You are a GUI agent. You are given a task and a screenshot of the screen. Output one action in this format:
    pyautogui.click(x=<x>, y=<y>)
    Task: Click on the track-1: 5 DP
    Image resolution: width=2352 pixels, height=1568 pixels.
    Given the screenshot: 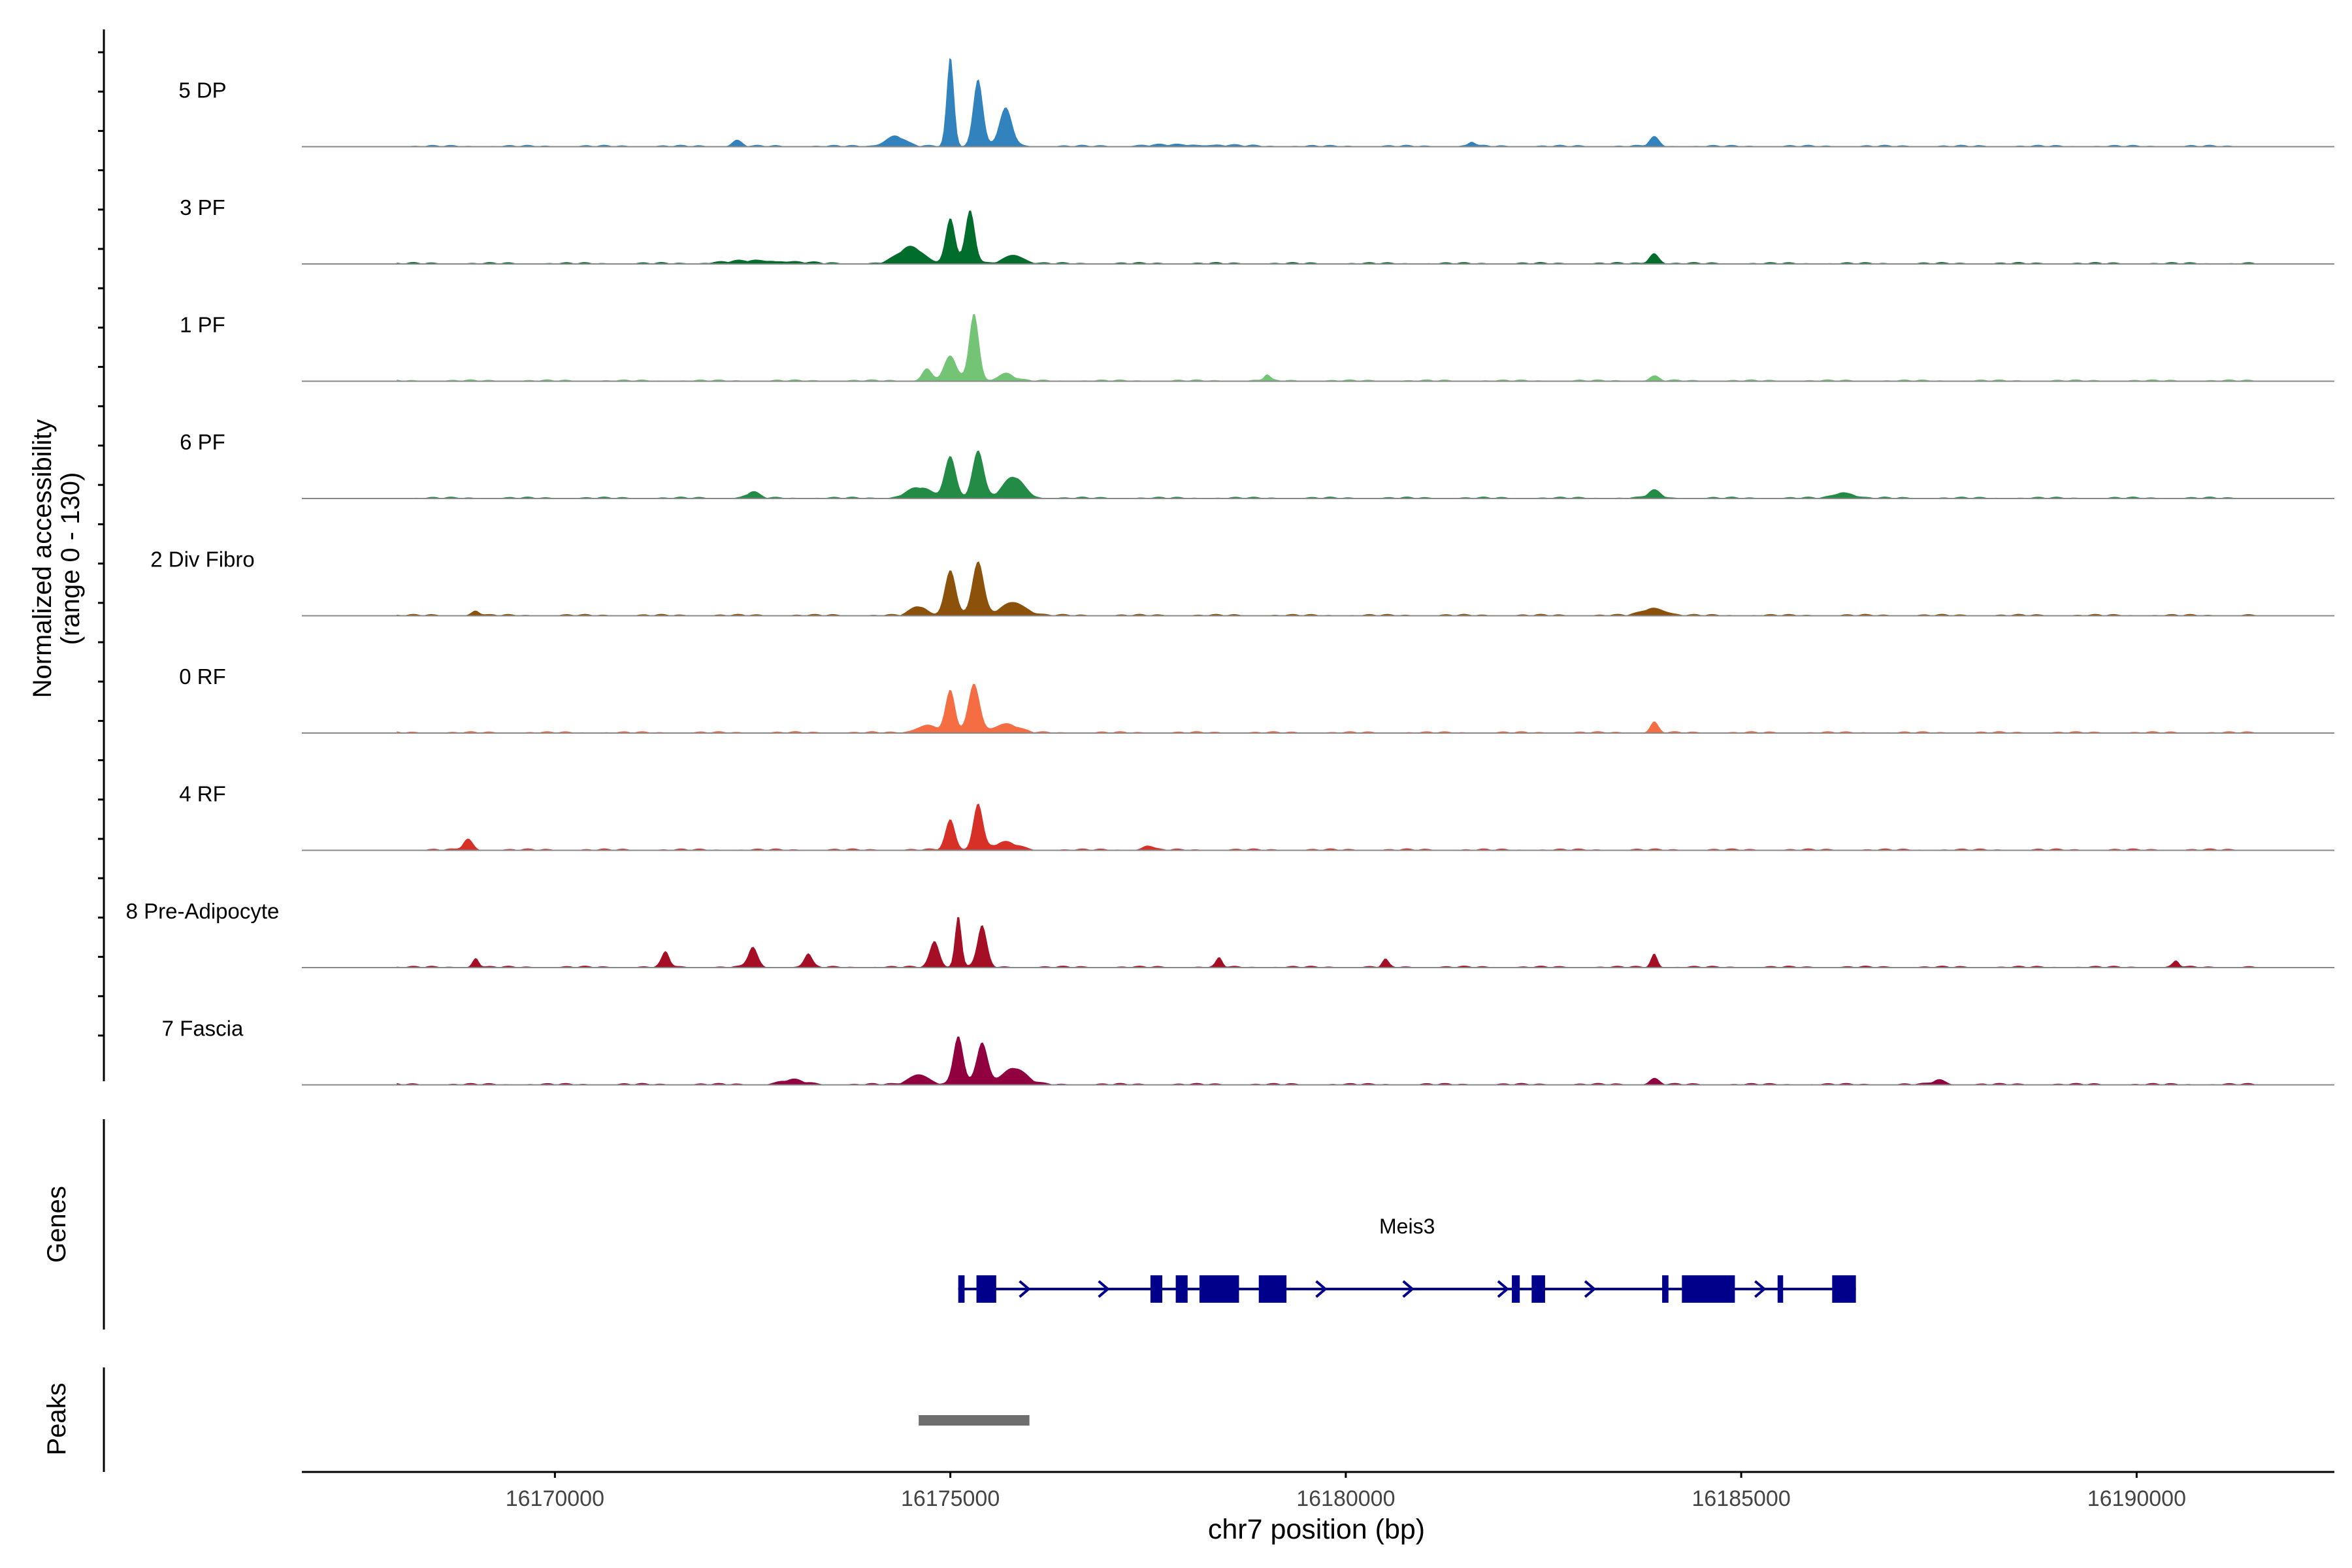 What is the action you would take?
    pyautogui.click(x=1256, y=102)
    